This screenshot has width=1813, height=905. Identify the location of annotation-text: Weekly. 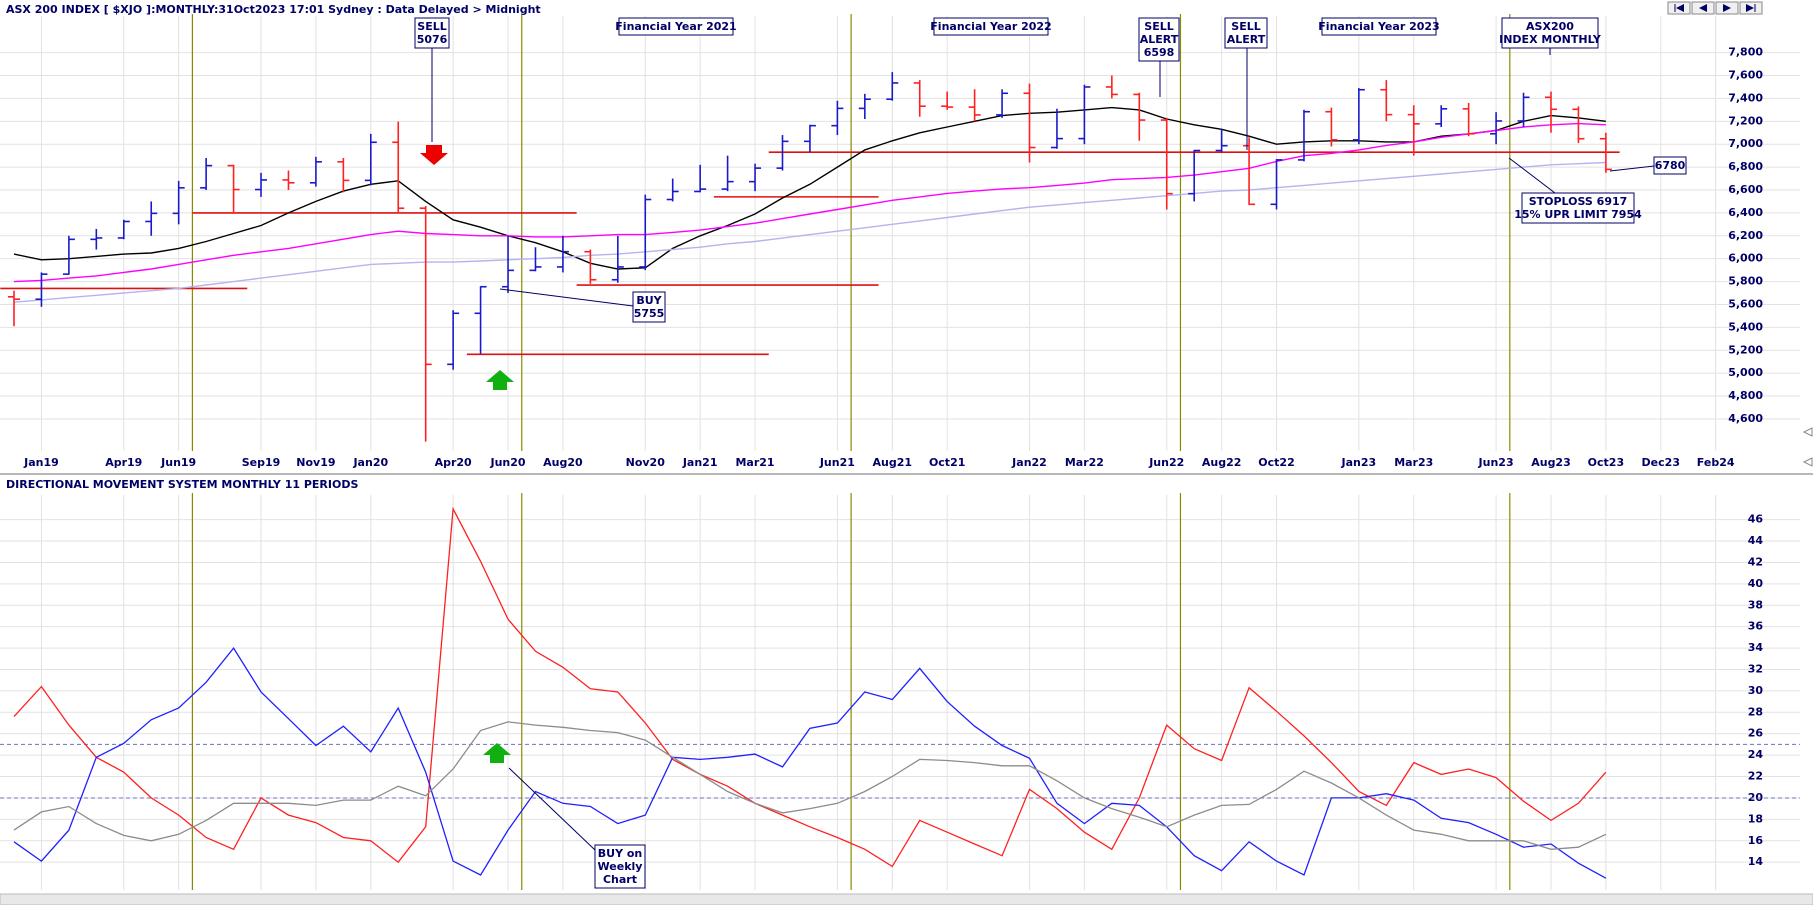
(620, 866).